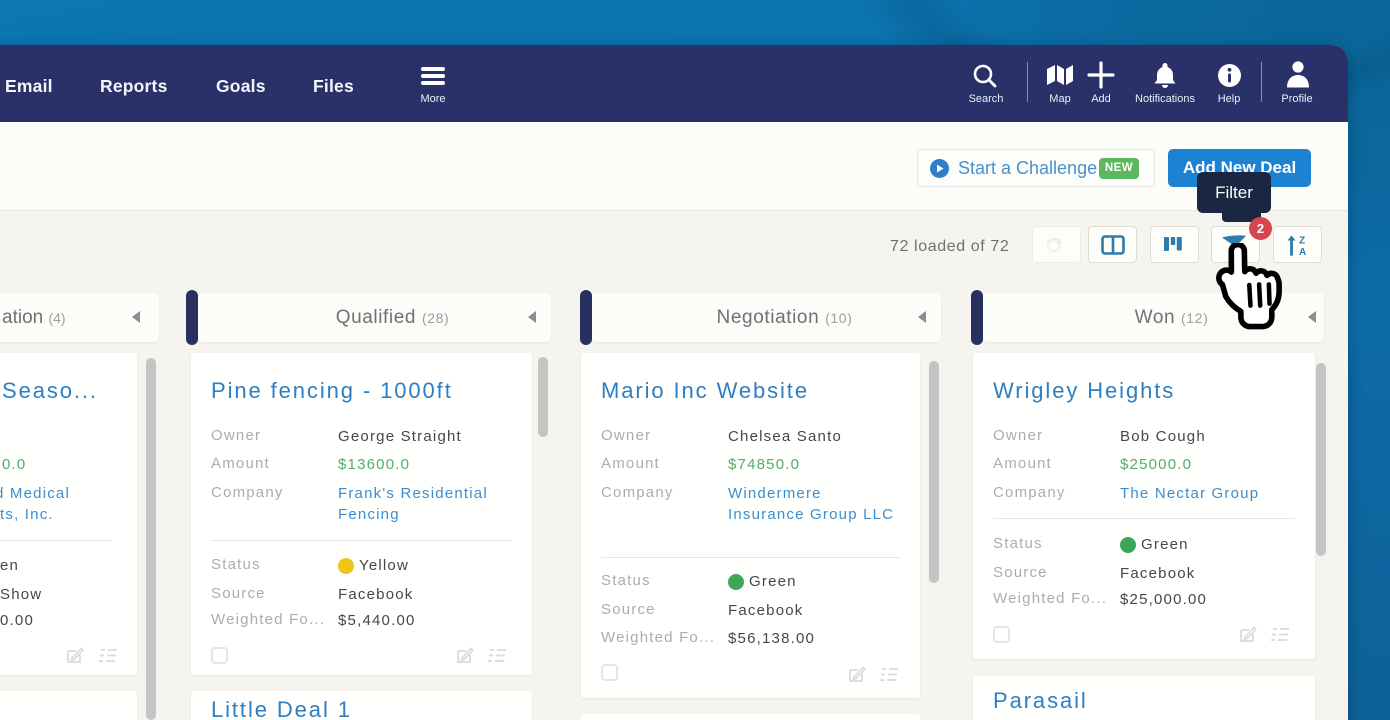 This screenshot has height=720, width=1390. I want to click on svg-text: A, so click(1302, 251).